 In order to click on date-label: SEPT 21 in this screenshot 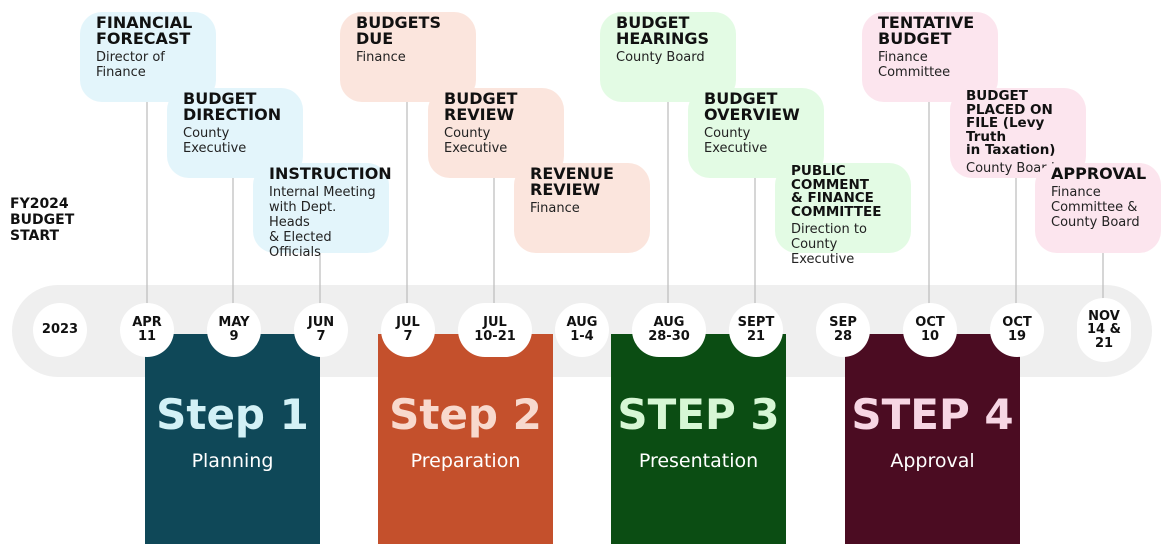, I will do `click(756, 329)`.